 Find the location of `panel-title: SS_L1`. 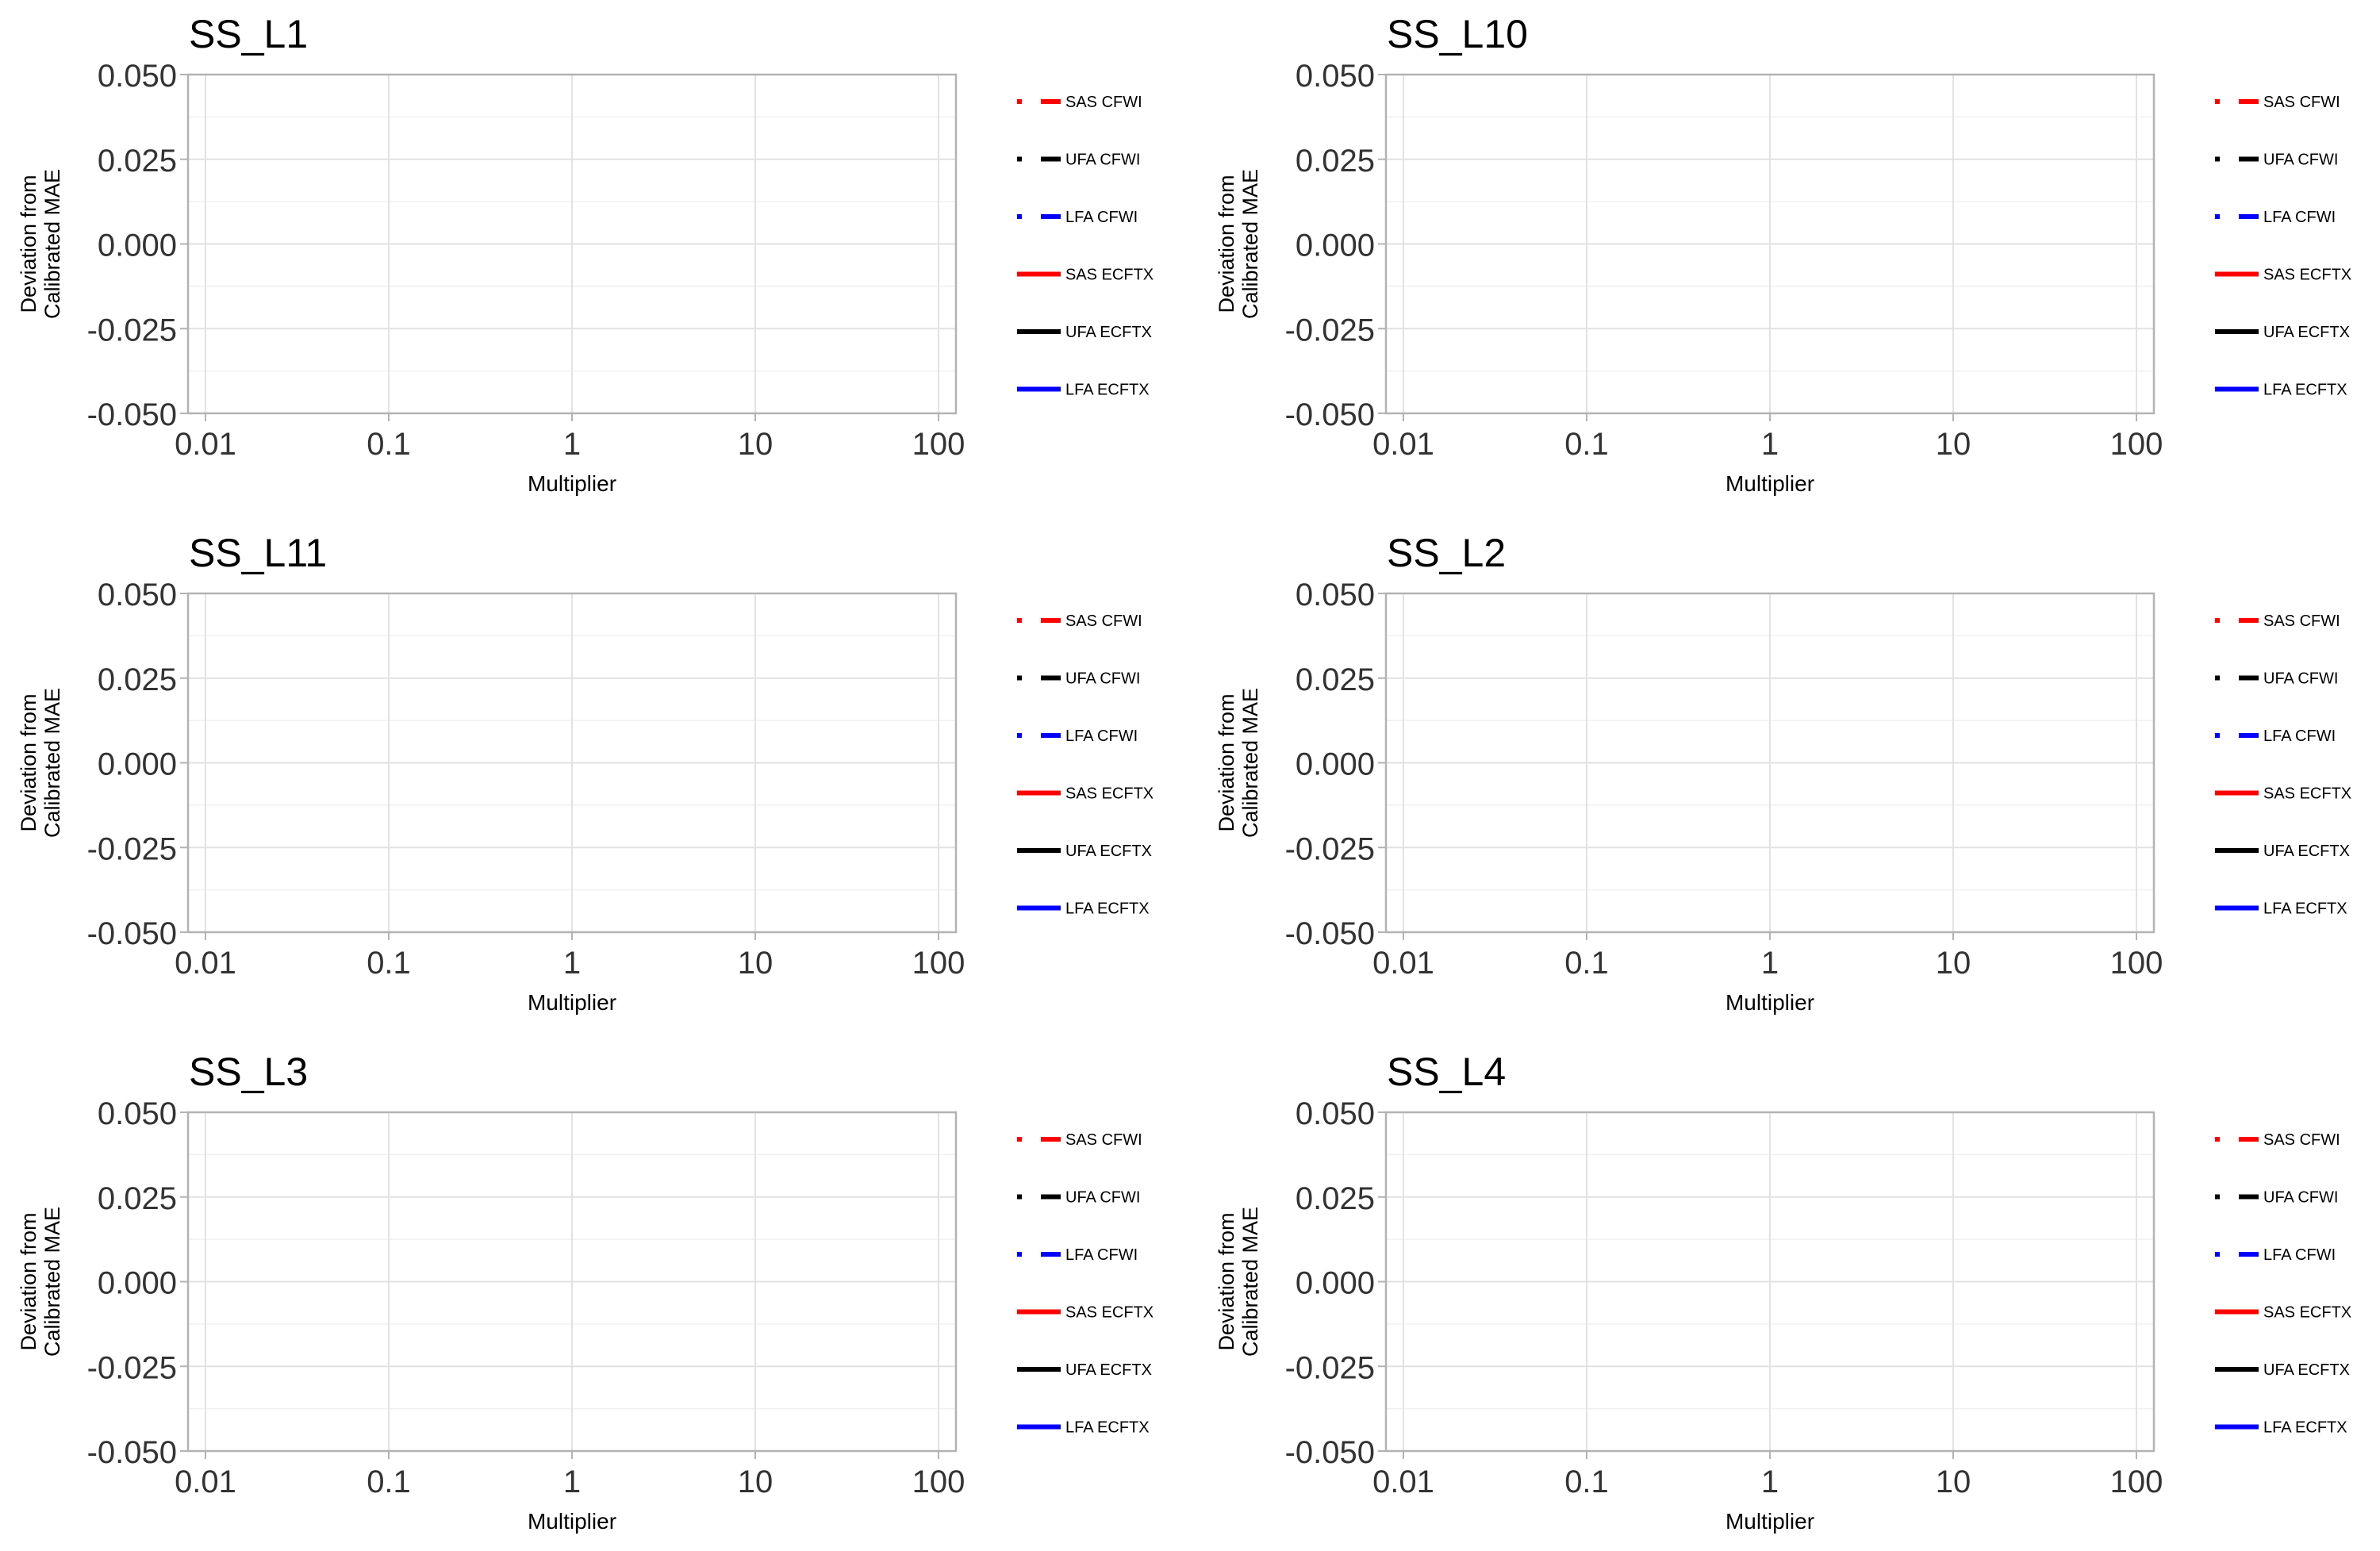

panel-title: SS_L1 is located at coordinates (248, 34).